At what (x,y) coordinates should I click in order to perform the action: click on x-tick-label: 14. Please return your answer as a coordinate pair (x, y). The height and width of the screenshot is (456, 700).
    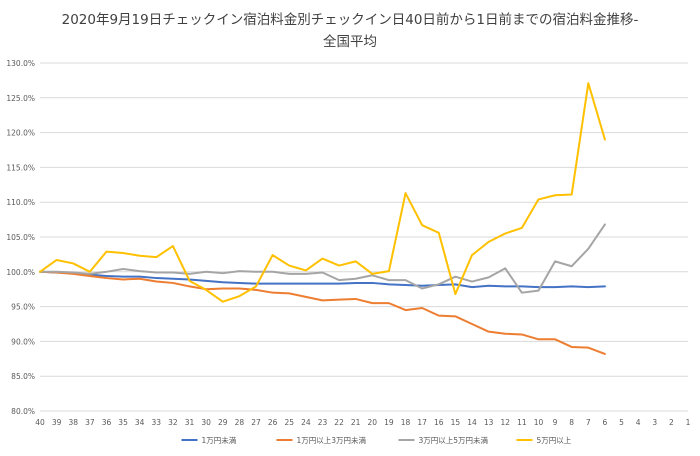
    Looking at the image, I should click on (472, 422).